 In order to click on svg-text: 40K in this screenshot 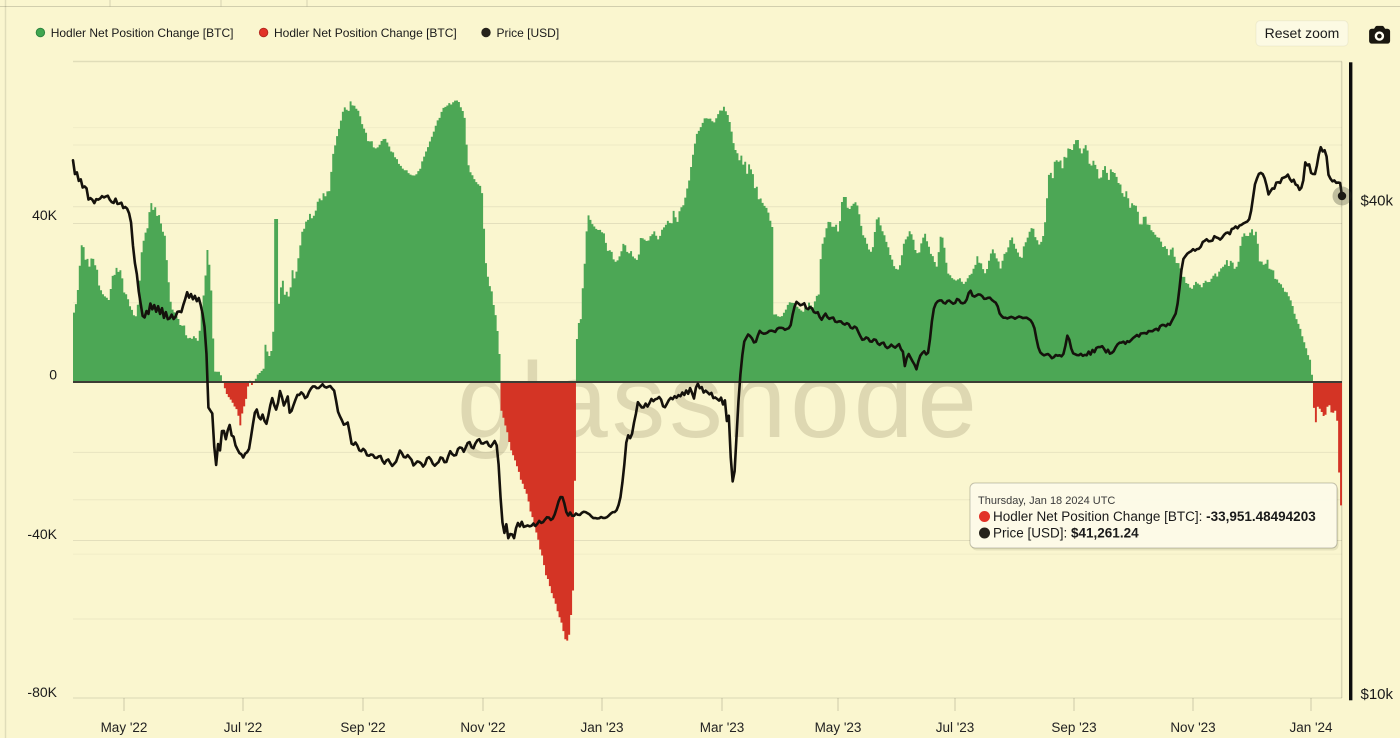, I will do `click(45, 215)`.